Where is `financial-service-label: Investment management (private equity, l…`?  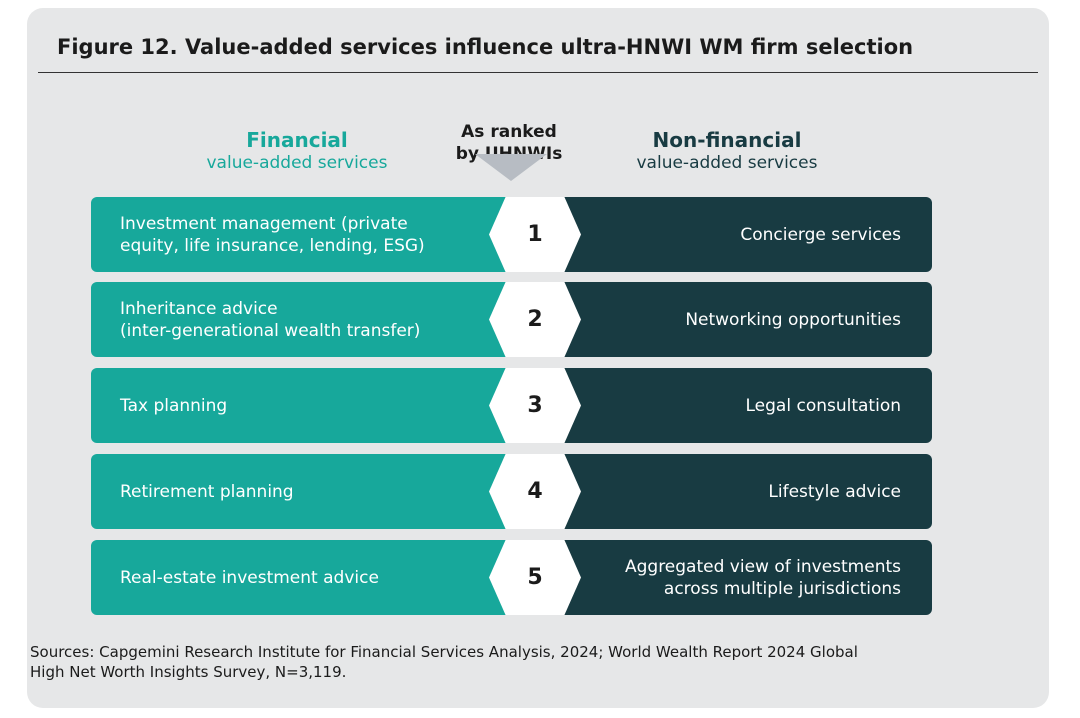
financial-service-label: Investment management (private equity, l… is located at coordinates (272, 234).